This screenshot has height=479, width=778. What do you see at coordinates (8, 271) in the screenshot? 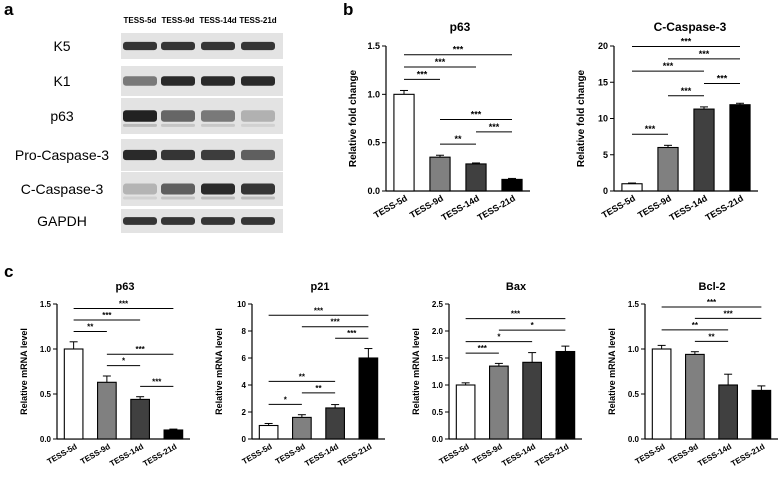
I see `panel-letter-c: c` at bounding box center [8, 271].